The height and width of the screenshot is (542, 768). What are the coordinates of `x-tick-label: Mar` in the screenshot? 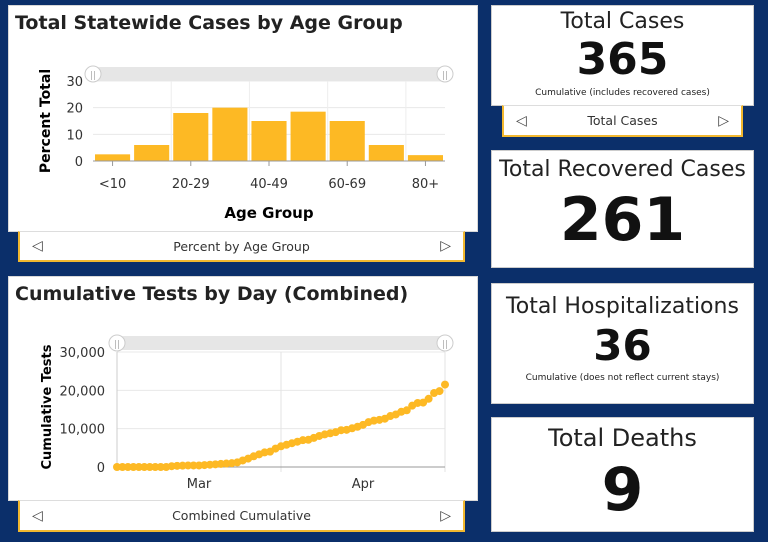 It's located at (199, 484).